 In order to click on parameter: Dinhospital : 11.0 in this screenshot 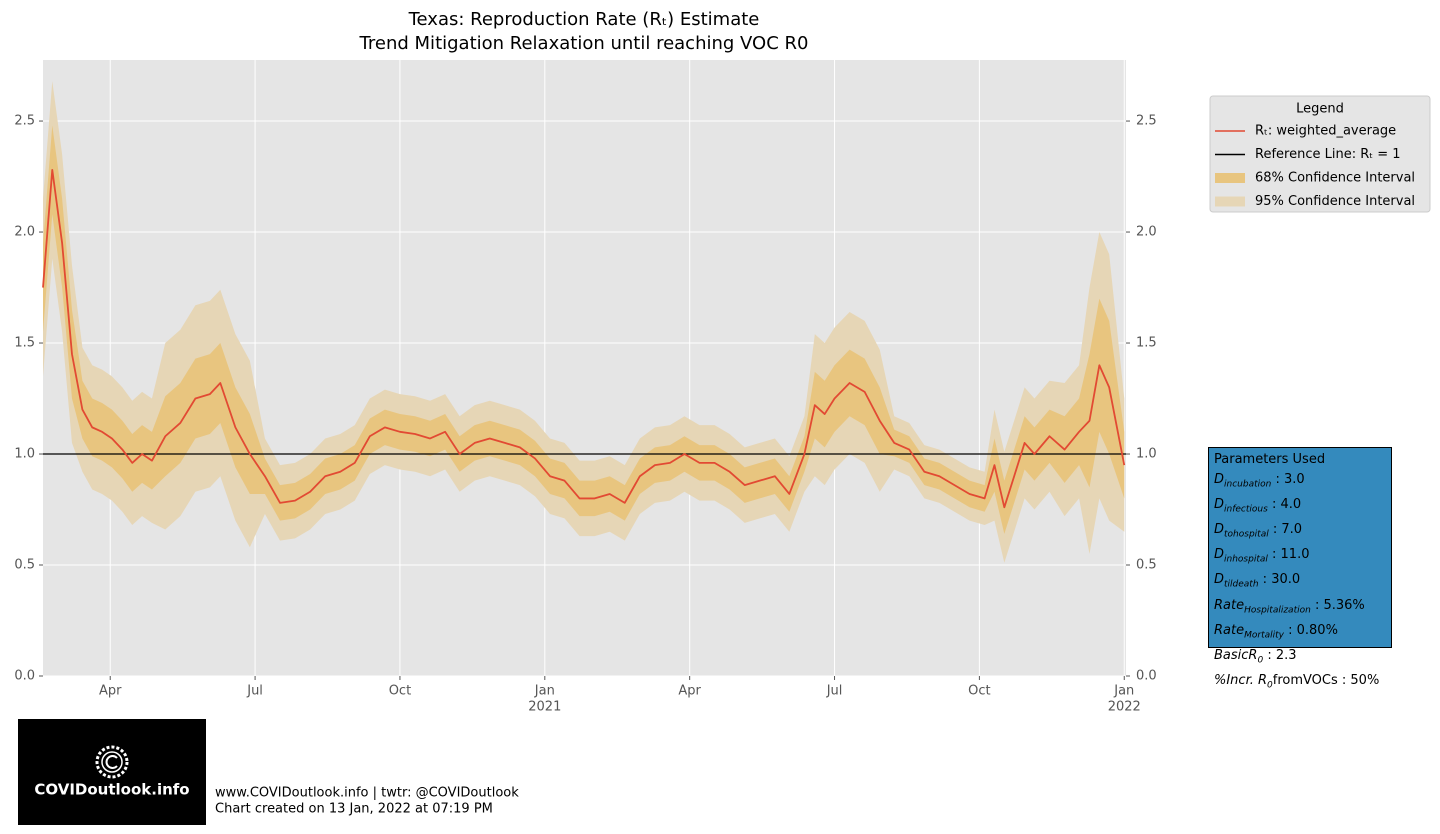, I will do `click(1300, 557)`.